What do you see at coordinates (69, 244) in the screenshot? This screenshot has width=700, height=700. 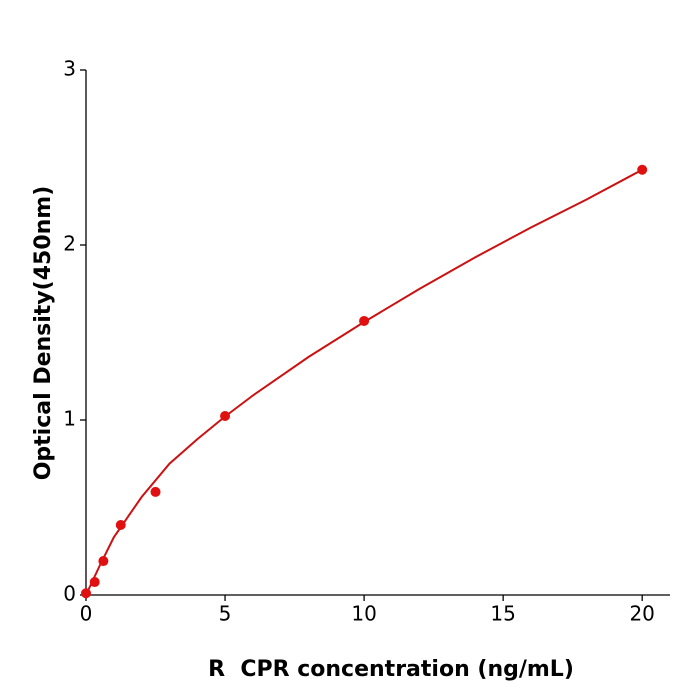 I see `y-tick-label: 2` at bounding box center [69, 244].